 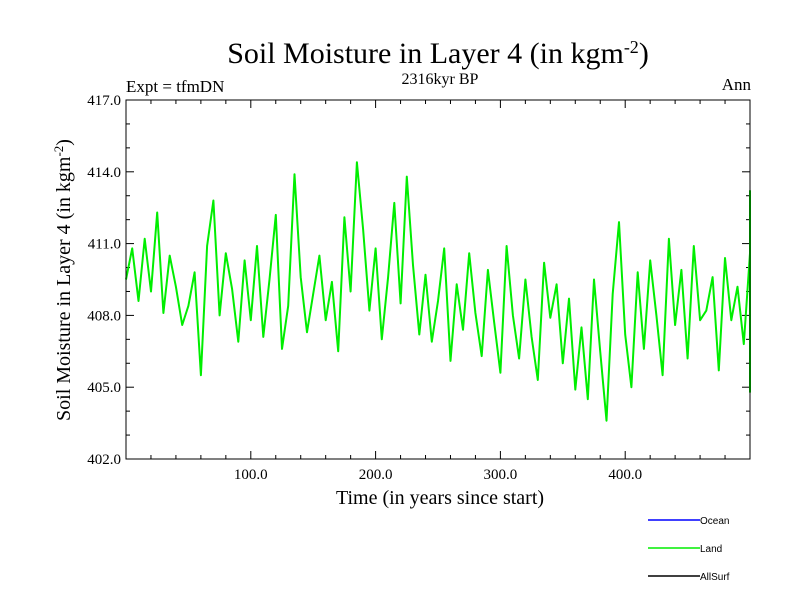 What do you see at coordinates (625, 475) in the screenshot?
I see `x-tick-label: 400.0` at bounding box center [625, 475].